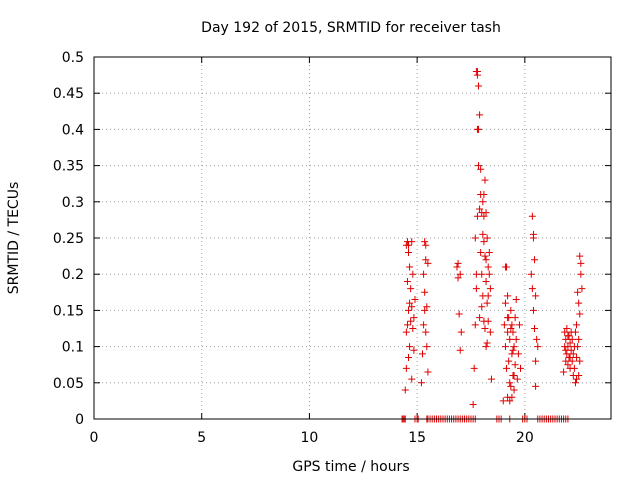  What do you see at coordinates (73, 348) in the screenshot?
I see `y-tick-label: 0.1` at bounding box center [73, 348].